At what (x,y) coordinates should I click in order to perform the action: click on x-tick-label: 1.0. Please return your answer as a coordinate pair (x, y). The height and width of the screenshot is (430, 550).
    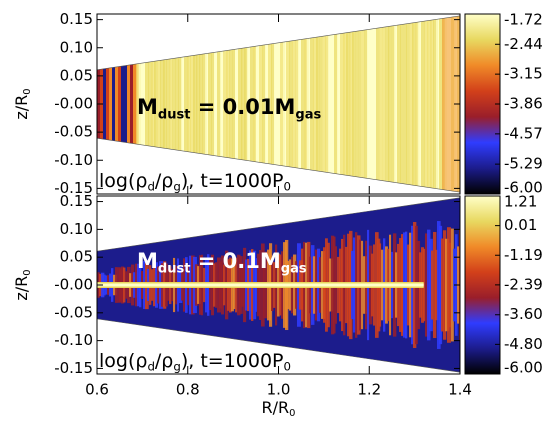
    Looking at the image, I should click on (279, 390).